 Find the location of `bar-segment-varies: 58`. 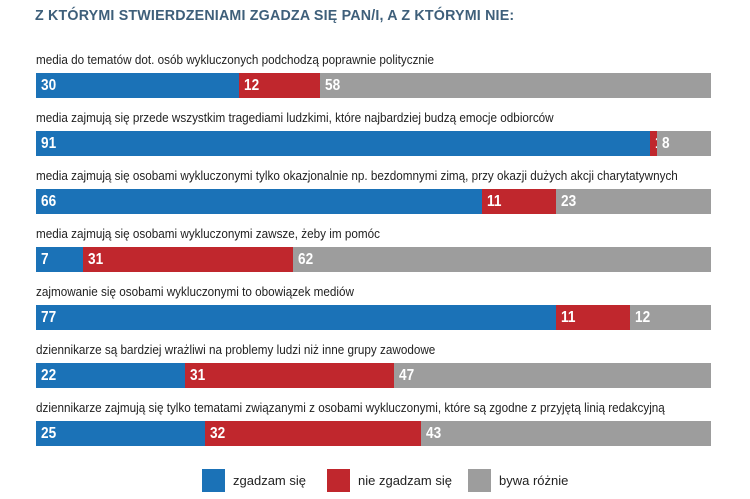

bar-segment-varies: 58 is located at coordinates (515, 85).